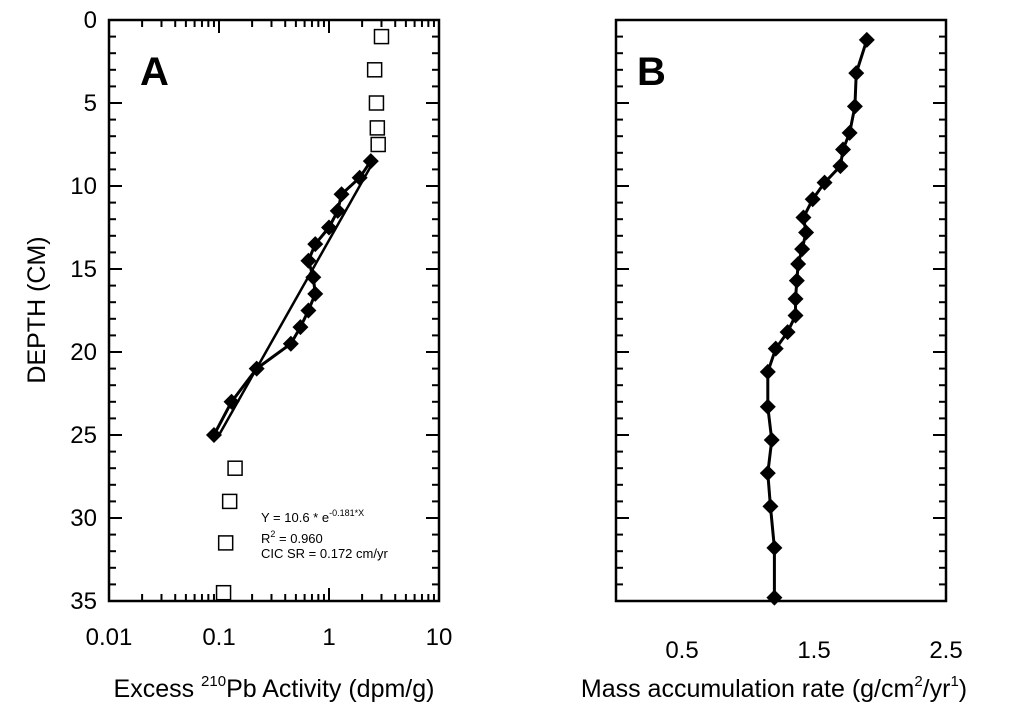 This screenshot has width=1022, height=707. Describe the element at coordinates (83, 352) in the screenshot. I see `y-tick-label: 20` at that location.